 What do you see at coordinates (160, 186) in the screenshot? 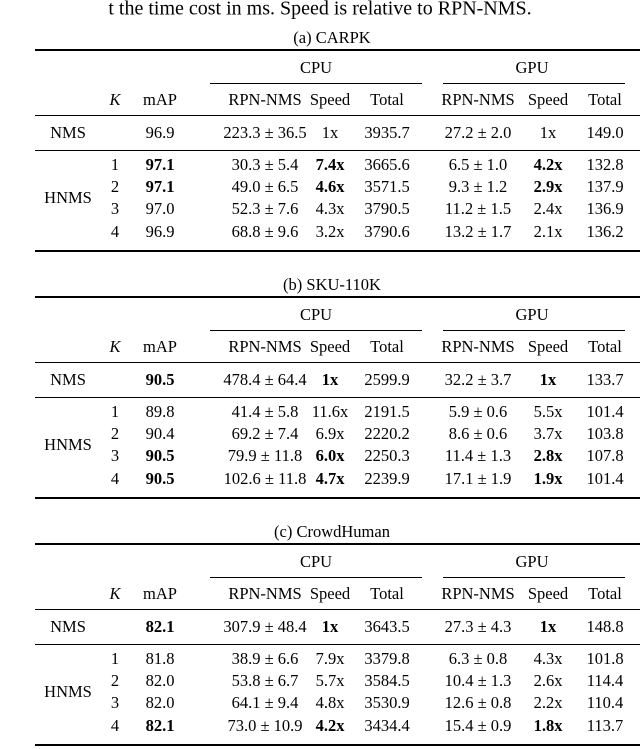
I see `cell: 97.1` at bounding box center [160, 186].